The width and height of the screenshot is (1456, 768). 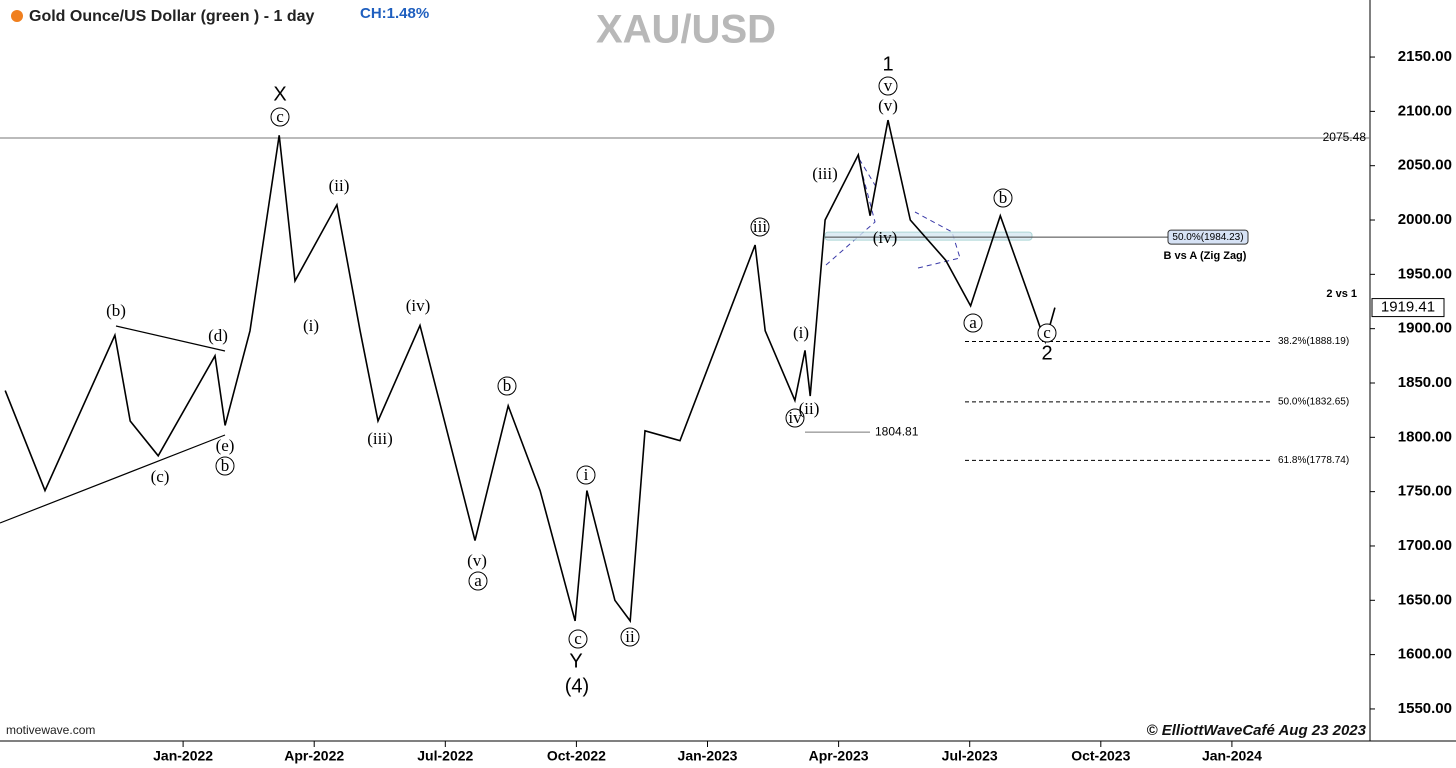 I want to click on wave-label: v, so click(x=888, y=85).